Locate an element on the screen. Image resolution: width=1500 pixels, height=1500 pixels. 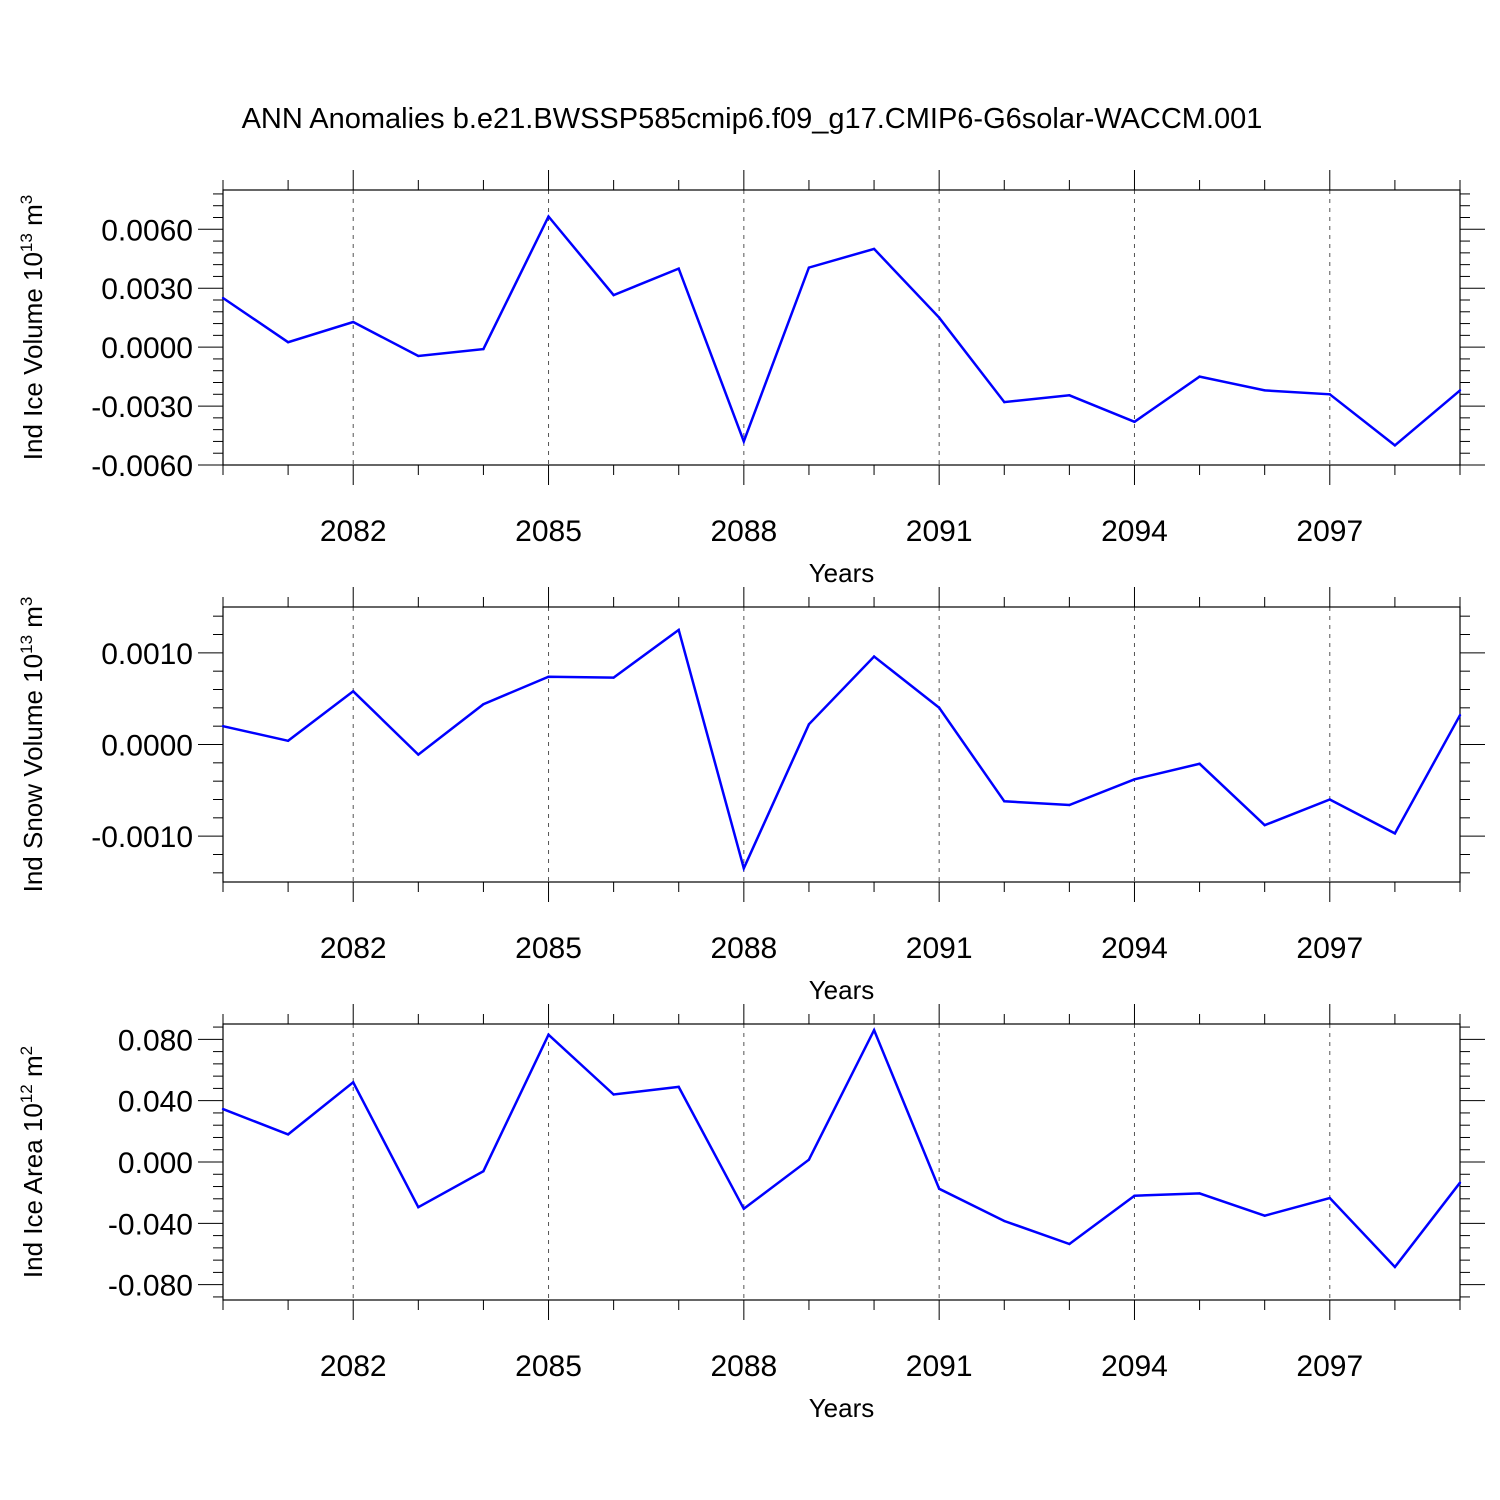
y-axis-title-main: Ind Ice Volume 10 is located at coordinates (33, 356).